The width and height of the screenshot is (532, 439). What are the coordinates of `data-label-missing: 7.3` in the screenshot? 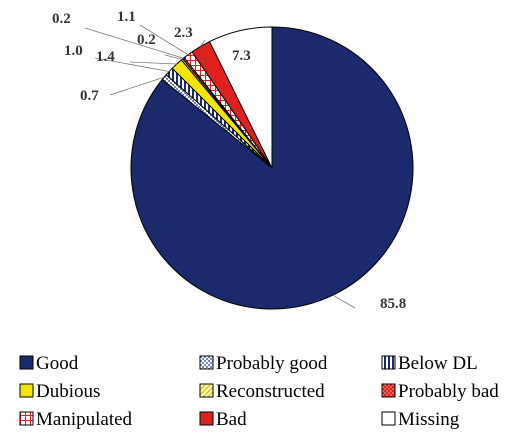 It's located at (241, 56).